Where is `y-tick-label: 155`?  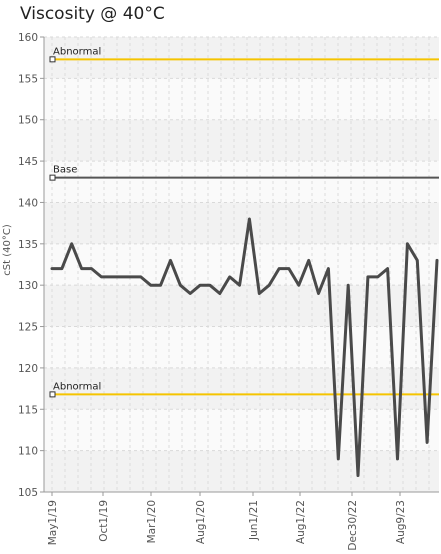 y-tick-label: 155 is located at coordinates (28, 79).